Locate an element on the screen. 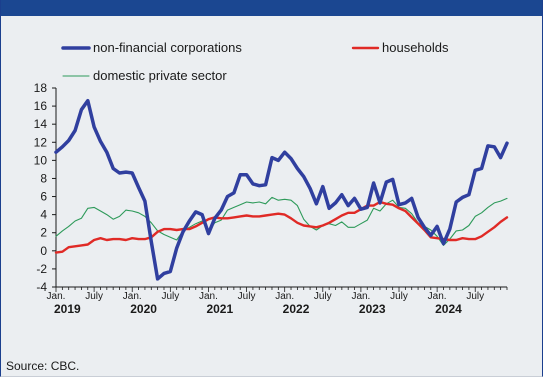  y-tick-label: 18 is located at coordinates (41, 88).